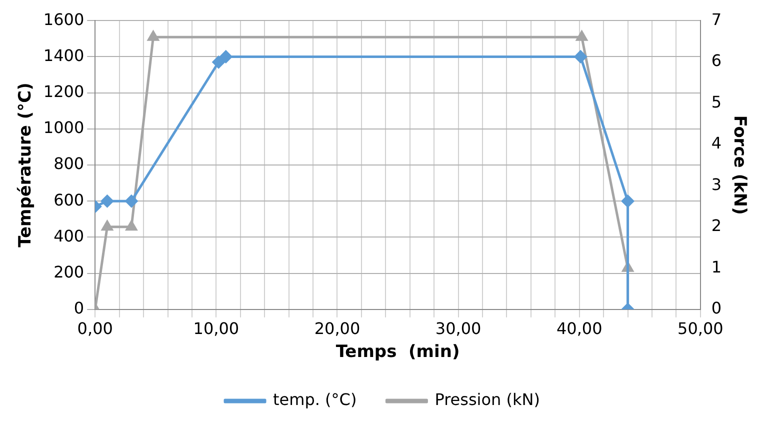  I want to click on y2-tick-label: 6, so click(716, 60).